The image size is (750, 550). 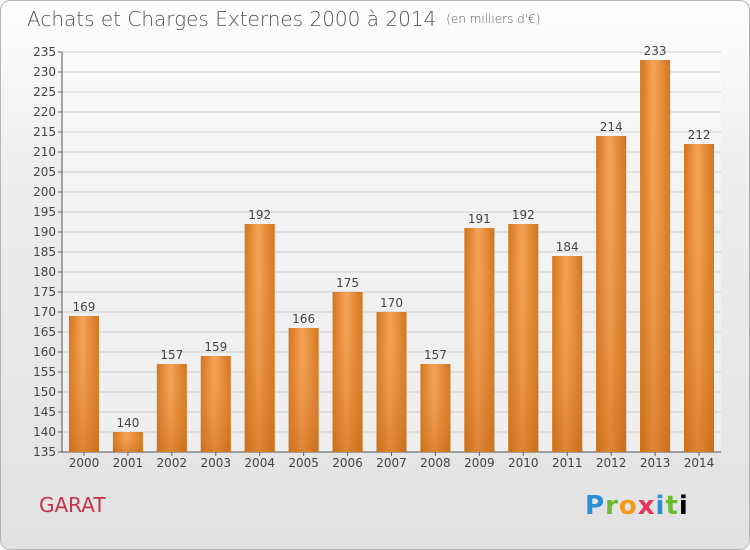 I want to click on data-label: 175, so click(x=347, y=283).